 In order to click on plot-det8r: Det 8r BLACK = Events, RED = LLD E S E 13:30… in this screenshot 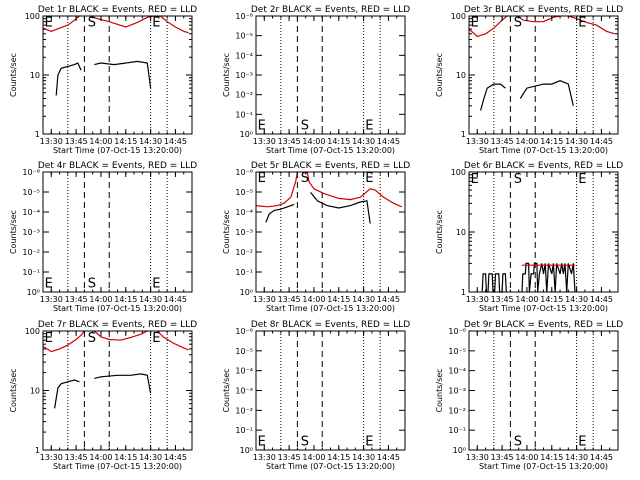, I will do `click(316, 395)`.